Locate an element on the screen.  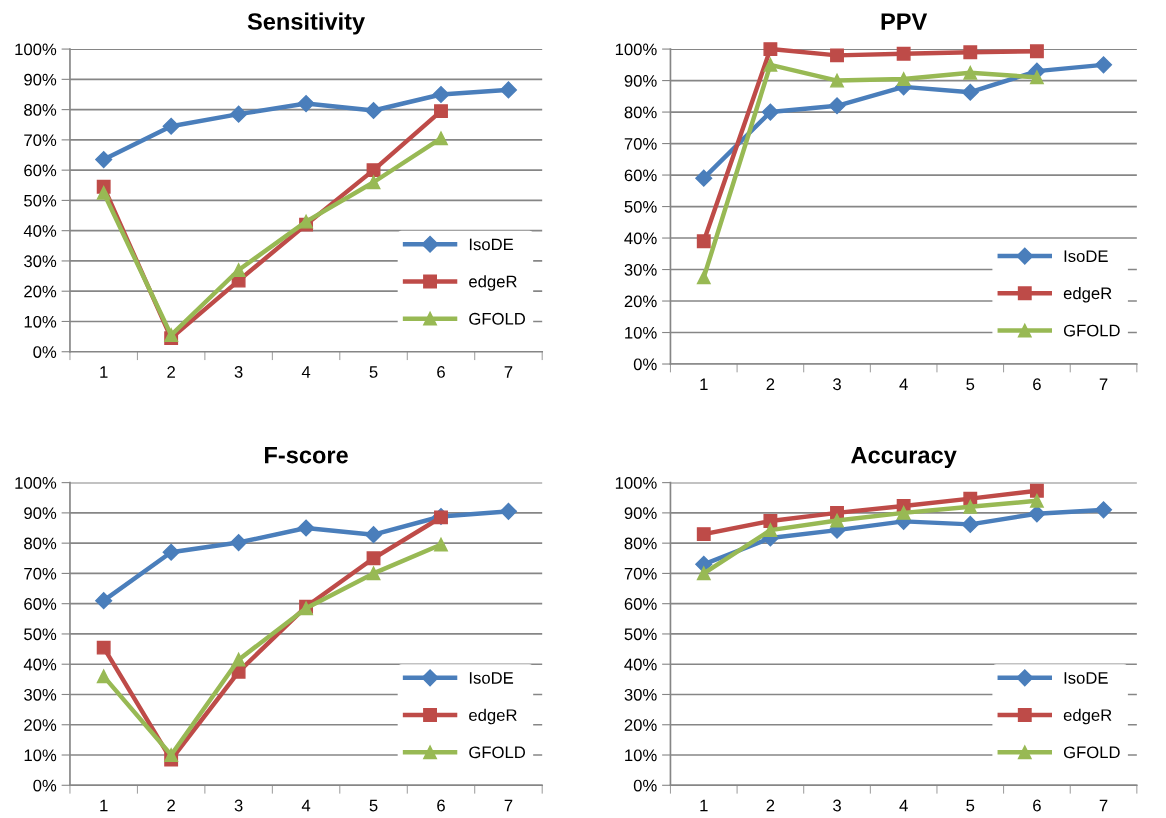
y-tick-label: 0% is located at coordinates (645, 785).